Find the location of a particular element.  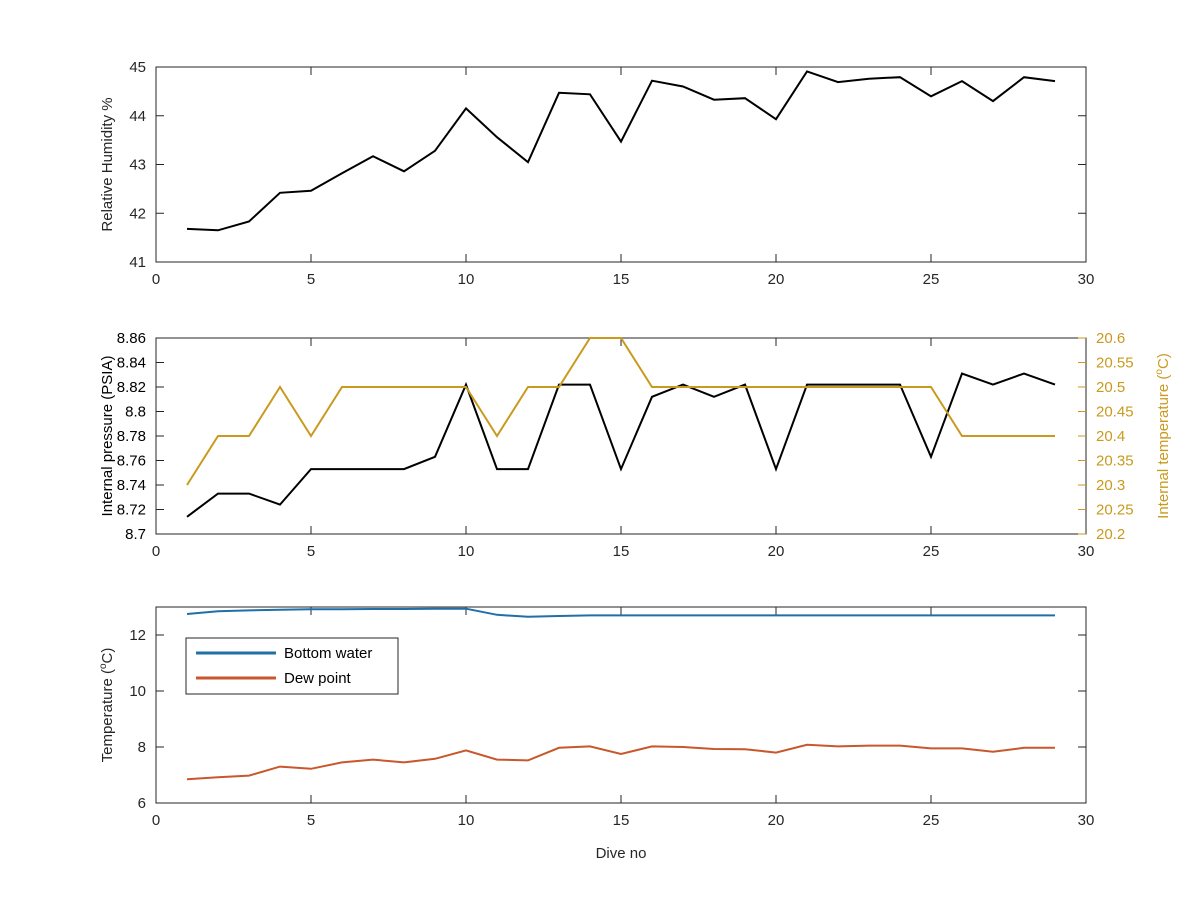

legend: Bottom water Dew point is located at coordinates (292, 666).